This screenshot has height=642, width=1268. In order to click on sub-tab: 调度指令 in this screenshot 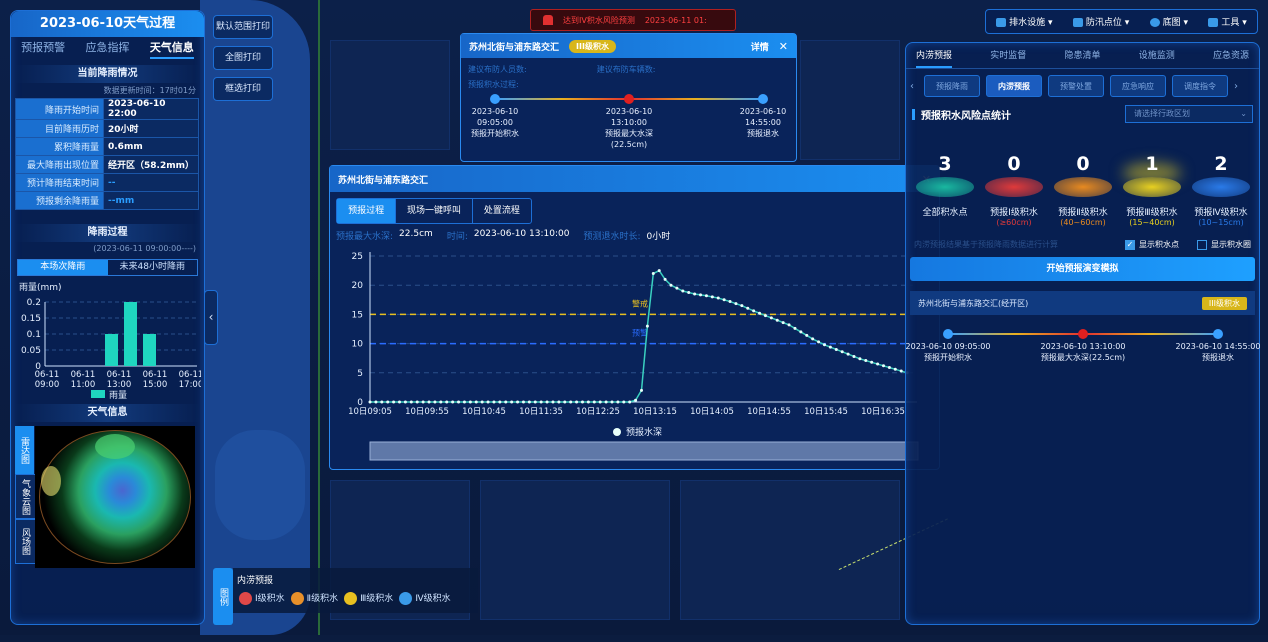, I will do `click(1200, 86)`.